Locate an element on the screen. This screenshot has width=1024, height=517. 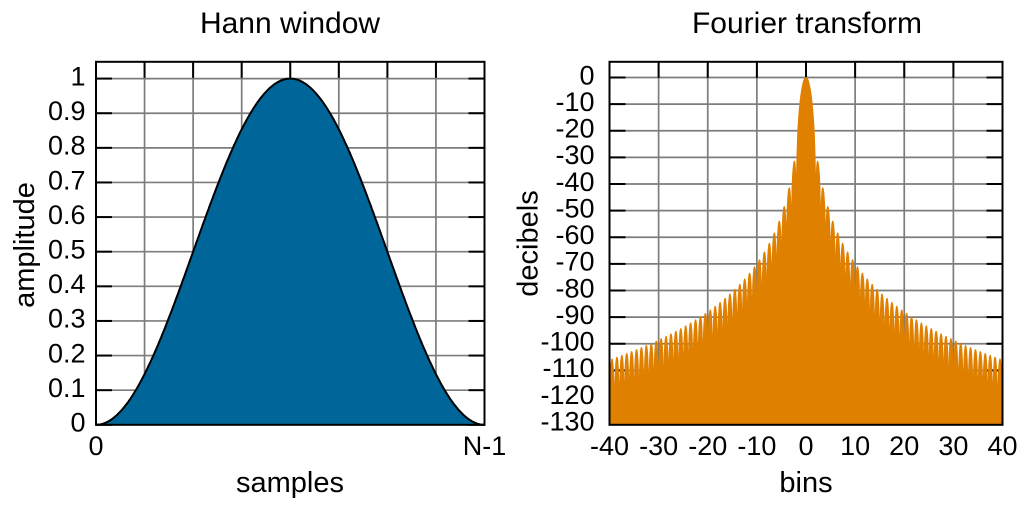
svg-text: -60 is located at coordinates (574, 235).